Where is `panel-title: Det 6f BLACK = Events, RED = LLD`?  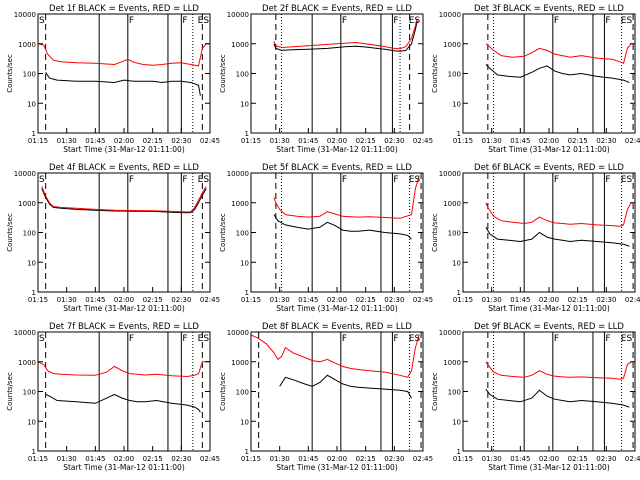
panel-title: Det 6f BLACK = Events, RED = LLD is located at coordinates (549, 168).